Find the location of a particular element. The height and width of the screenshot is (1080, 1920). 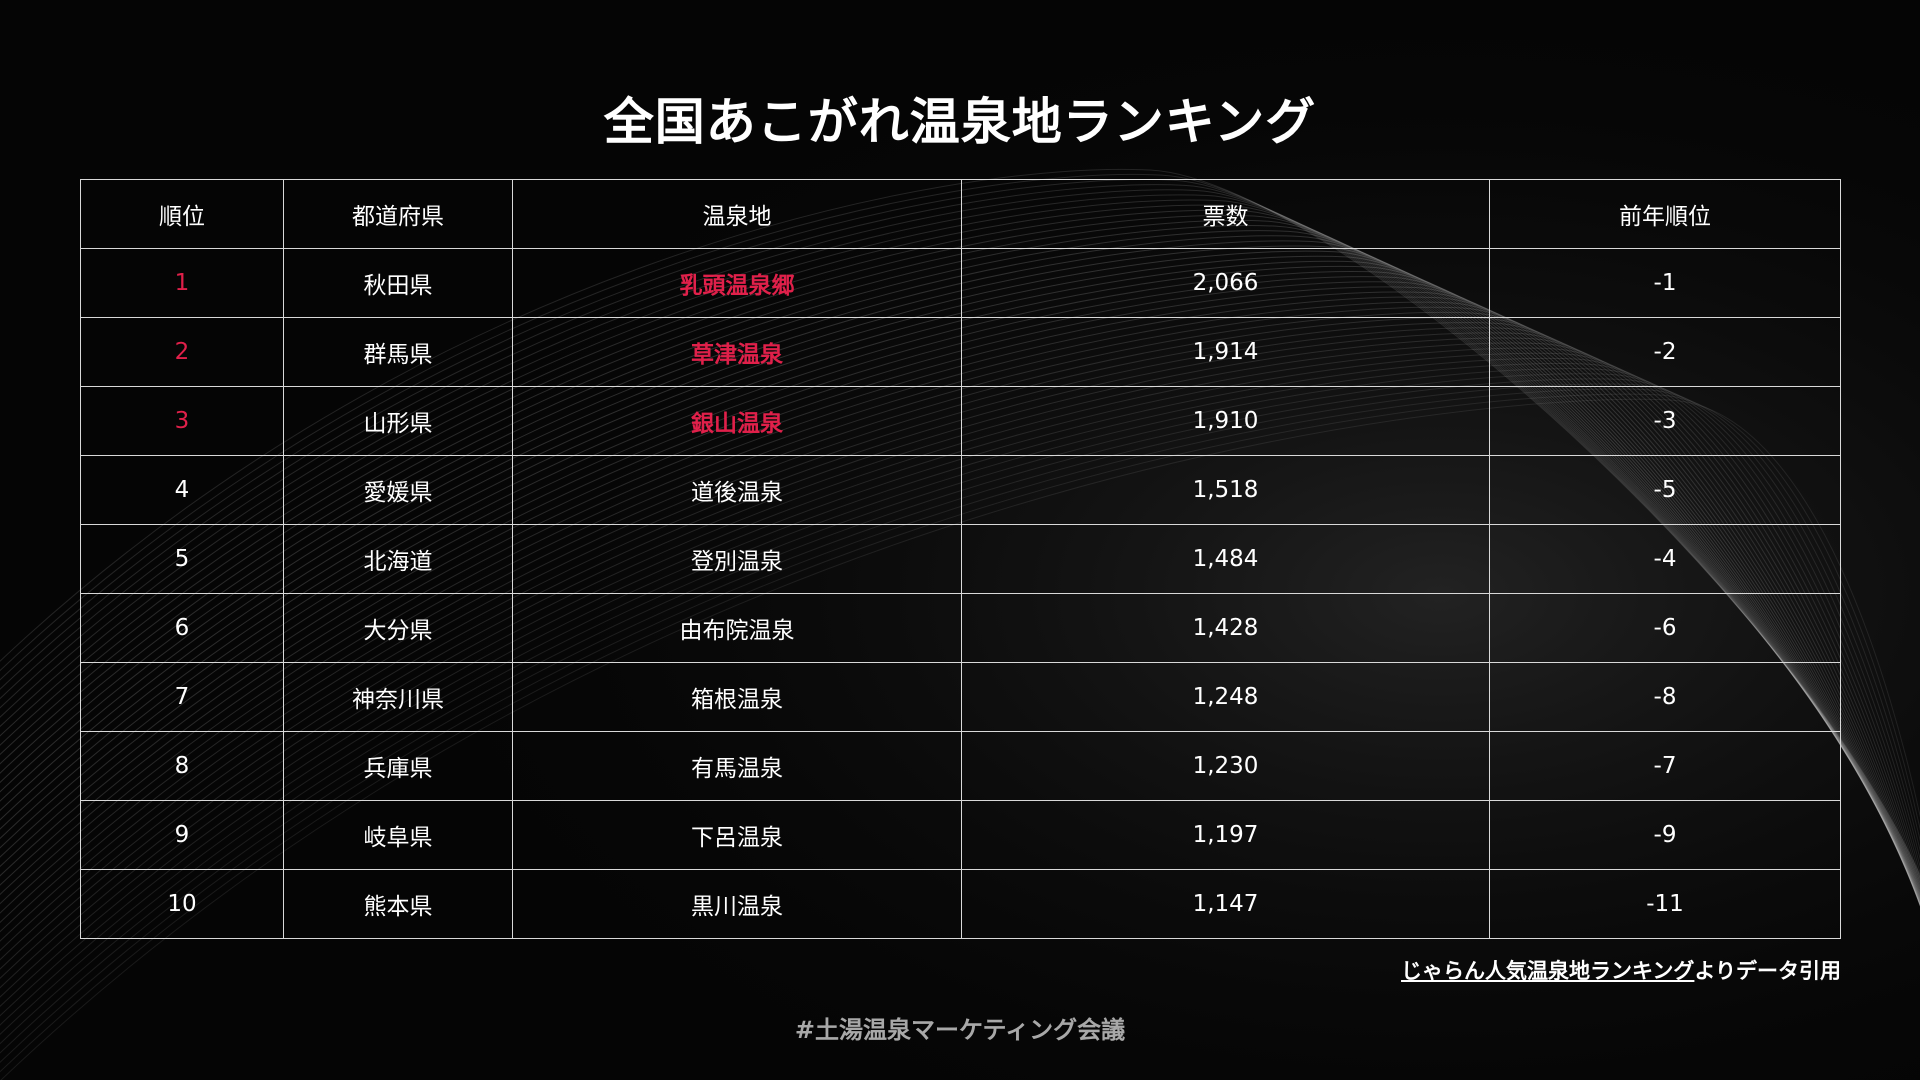

rank-cell: 6 is located at coordinates (182, 628).